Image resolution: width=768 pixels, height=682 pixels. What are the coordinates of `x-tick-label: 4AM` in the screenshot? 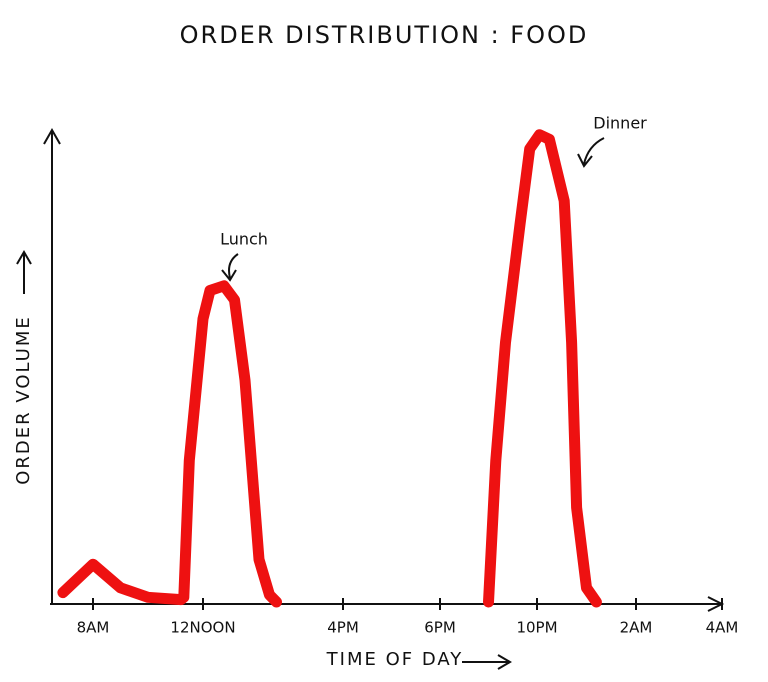 It's located at (722, 628).